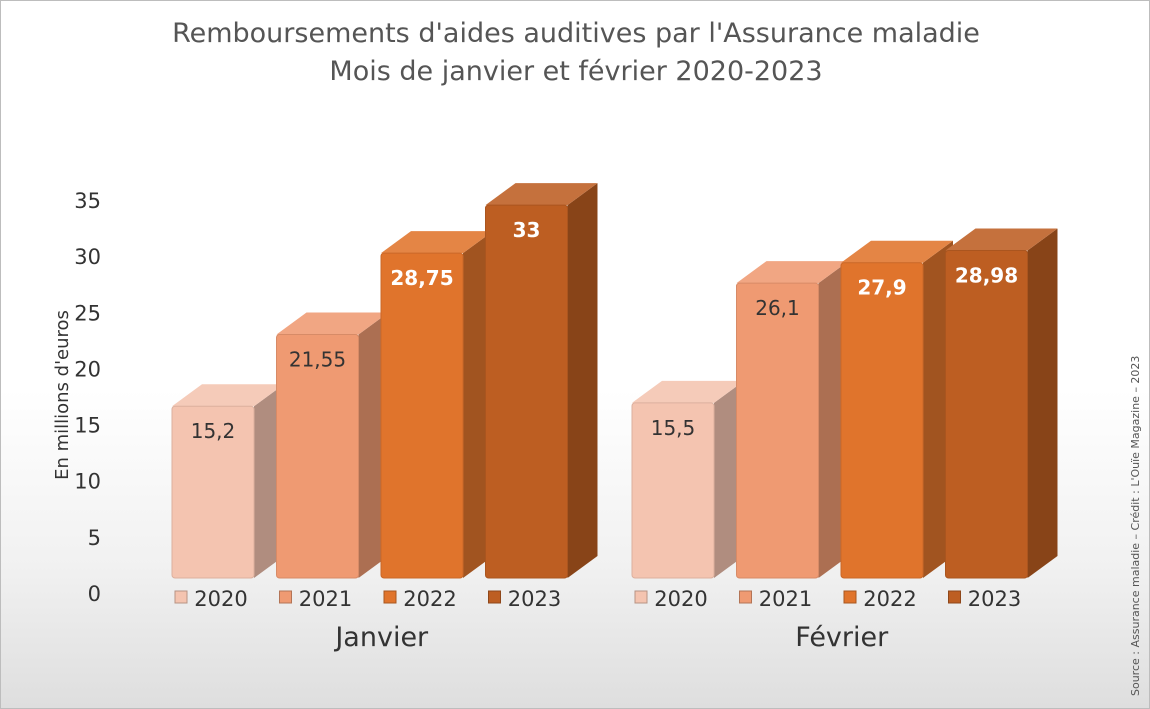  I want to click on data-label: 28,75, so click(421, 278).